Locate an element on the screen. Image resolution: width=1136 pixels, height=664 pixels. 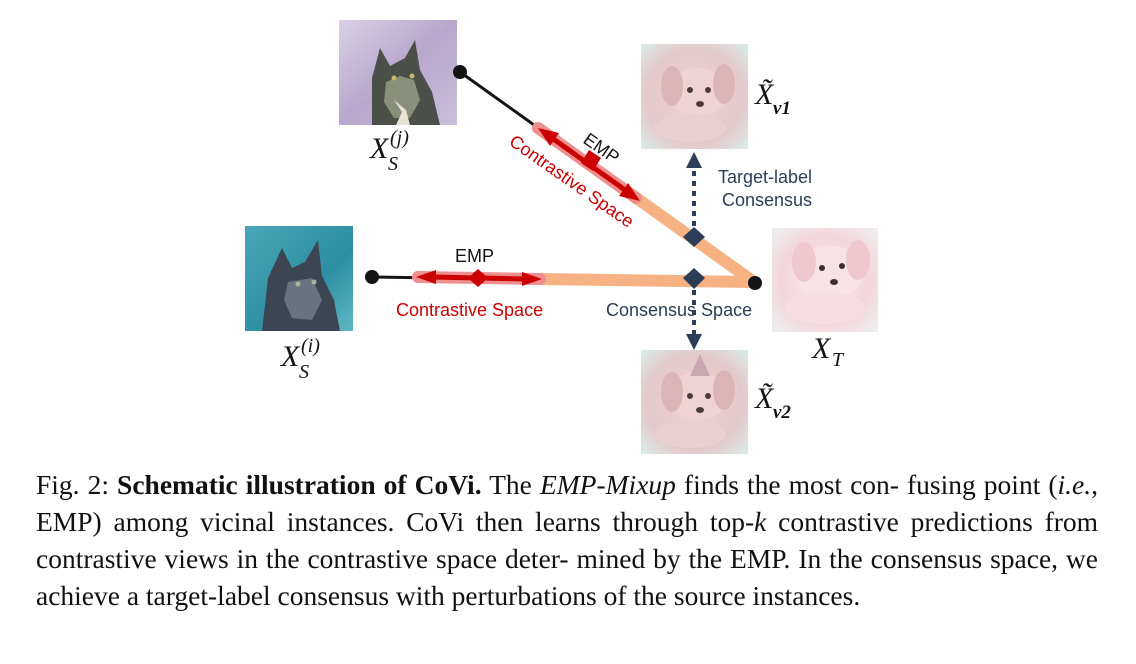
emp-label-lower: EMP is located at coordinates (474, 256).